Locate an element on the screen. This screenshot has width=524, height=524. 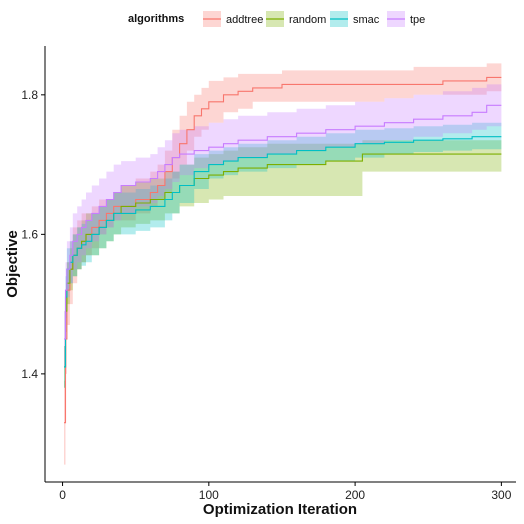
legend-item-random: random is located at coordinates (296, 19).